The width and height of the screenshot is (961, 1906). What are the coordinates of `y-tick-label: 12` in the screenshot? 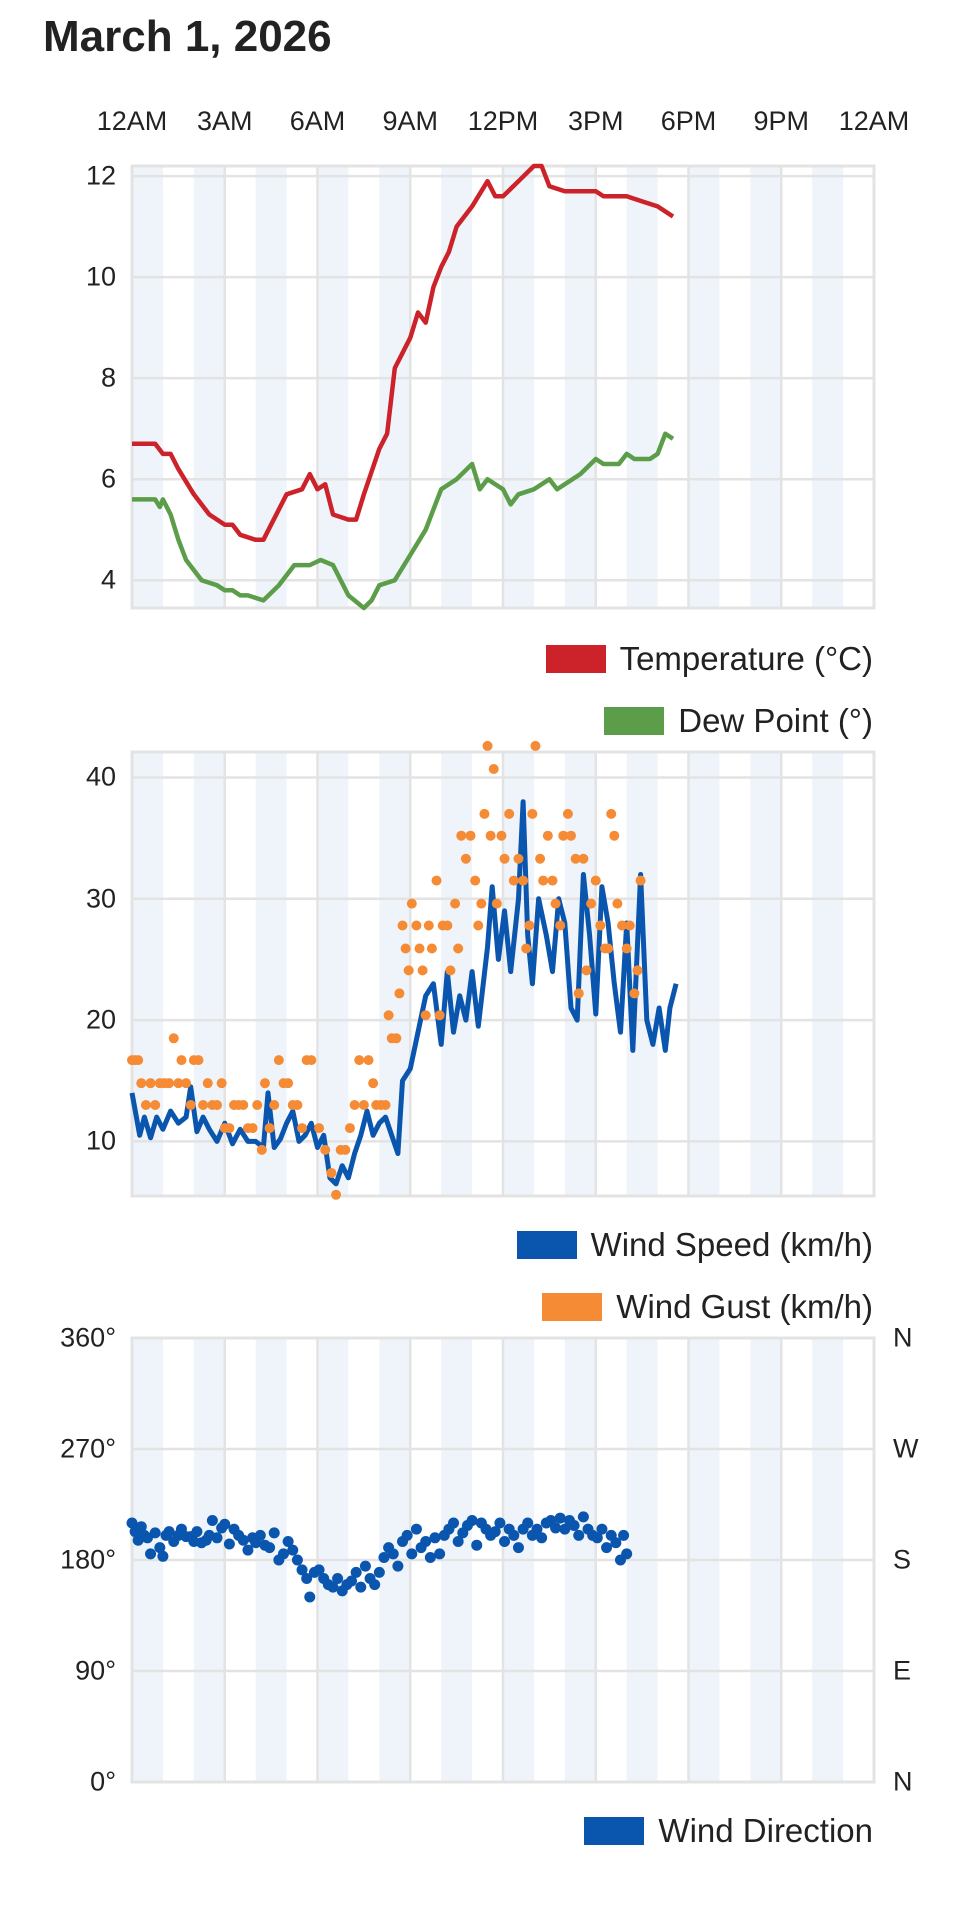 It's located at (100, 175).